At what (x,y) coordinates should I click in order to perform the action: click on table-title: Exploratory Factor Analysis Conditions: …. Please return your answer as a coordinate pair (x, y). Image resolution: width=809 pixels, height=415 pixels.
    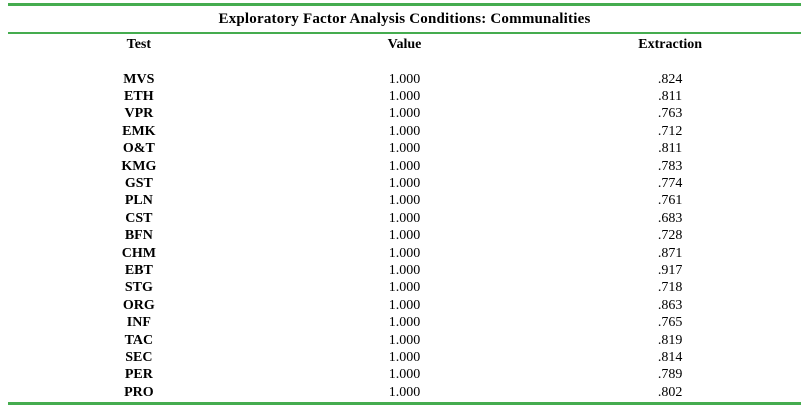
    Looking at the image, I should click on (404, 18).